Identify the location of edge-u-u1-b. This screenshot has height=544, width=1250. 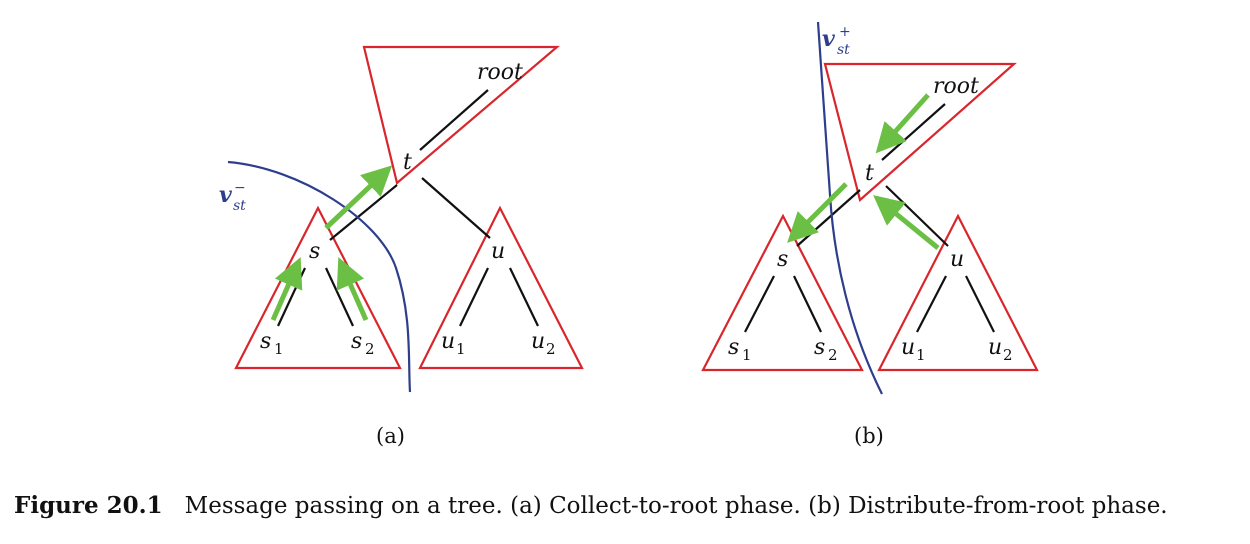
(931, 304).